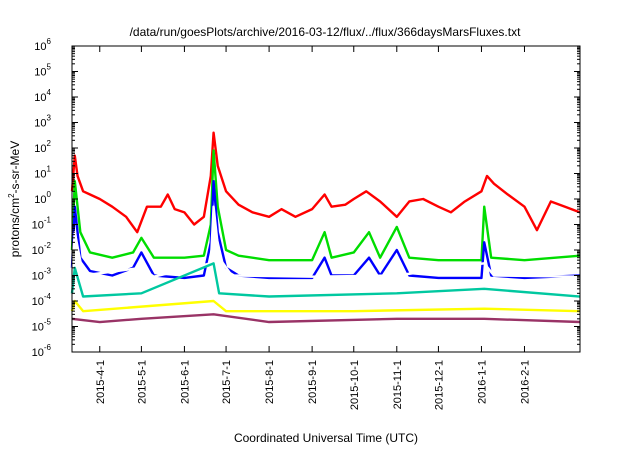 This screenshot has height=453, width=640. Describe the element at coordinates (11, 195) in the screenshot. I see `y-axis-label-sup: 2` at that location.